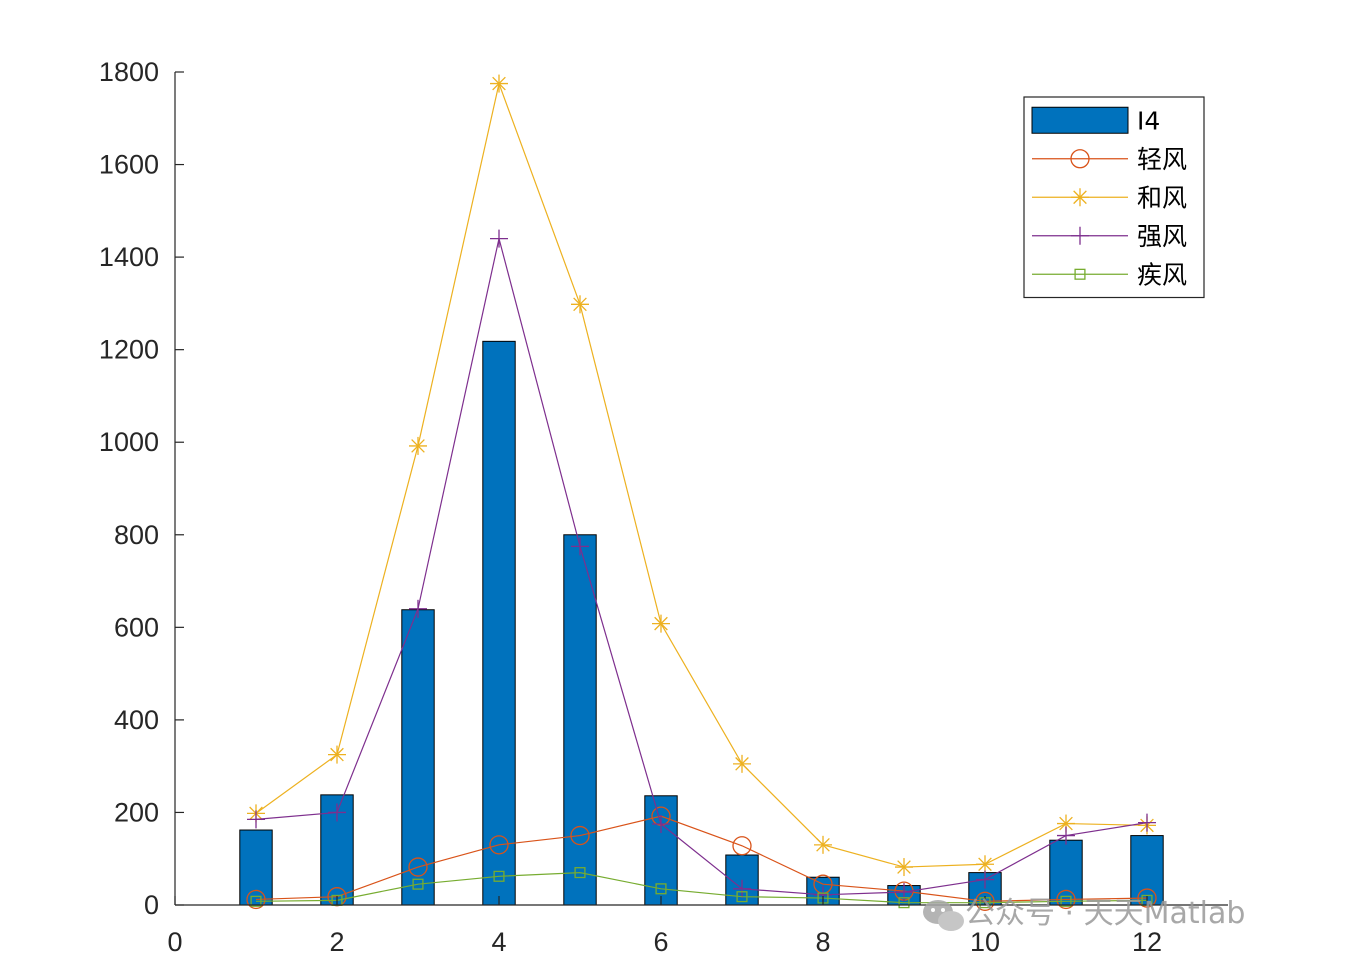 The height and width of the screenshot is (967, 1352). I want to click on x-tick-label-0: 0, so click(174, 942).